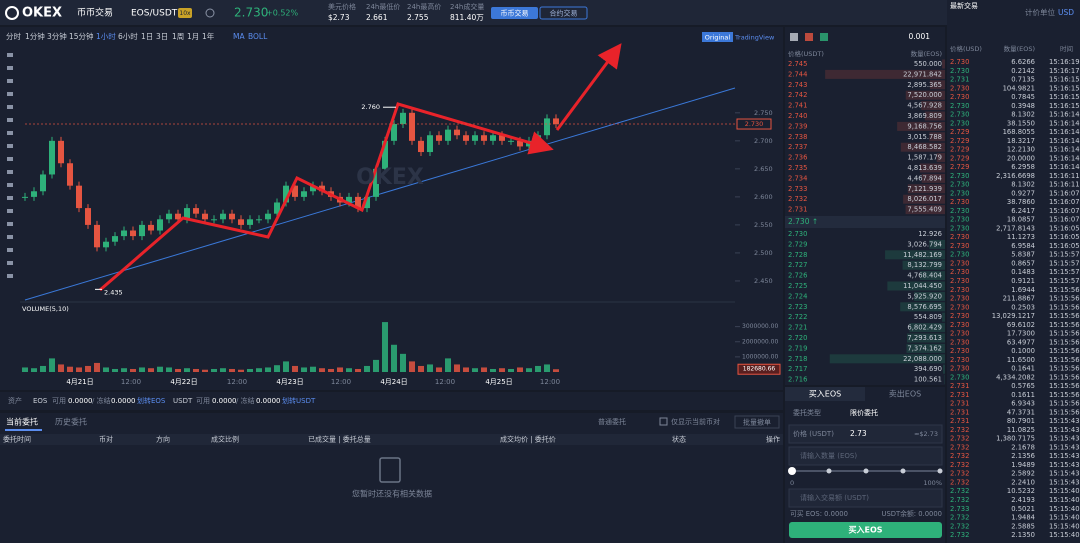 This screenshot has width=1080, height=543. I want to click on view-button: TradingView, so click(754, 38).